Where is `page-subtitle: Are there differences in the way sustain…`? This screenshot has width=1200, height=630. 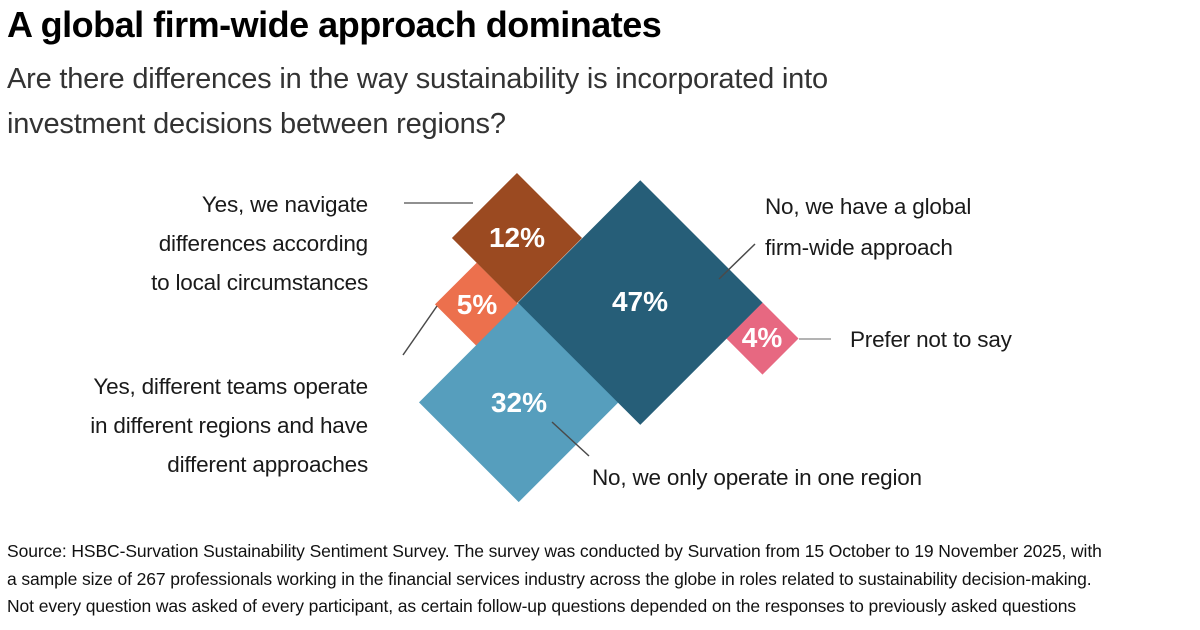
page-subtitle: Are there differences in the way sustain… is located at coordinates (417, 102).